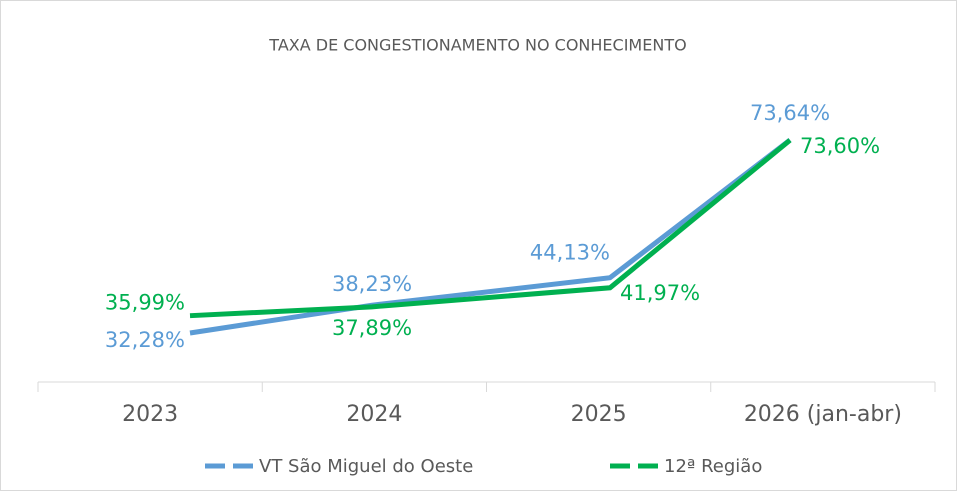 Image resolution: width=957 pixels, height=491 pixels. I want to click on data-label: 41,97%, so click(660, 293).